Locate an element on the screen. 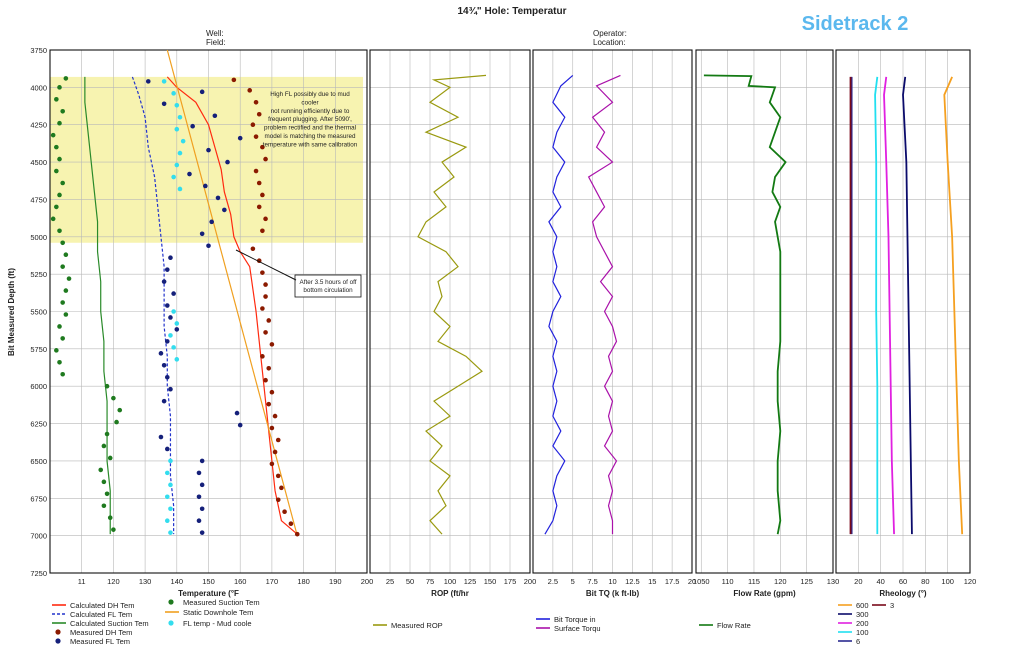 The image size is (1024, 656). legend-label: Calculated FL Tem is located at coordinates (101, 614).